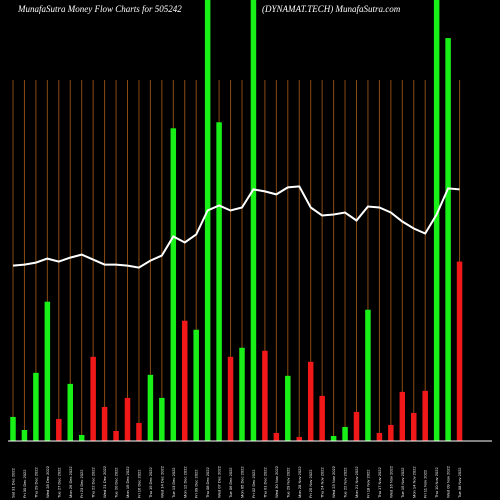 The height and width of the screenshot is (500, 500). I want to click on x-tick-label: Mon 19 Dec 2022, so click(127, 482).